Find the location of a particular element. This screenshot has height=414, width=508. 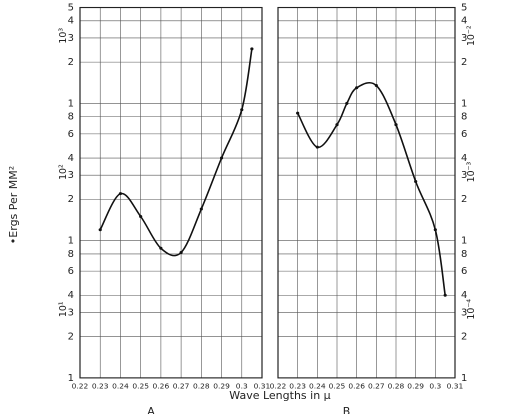

decade-label: 10³ is located at coordinates (63, 36).